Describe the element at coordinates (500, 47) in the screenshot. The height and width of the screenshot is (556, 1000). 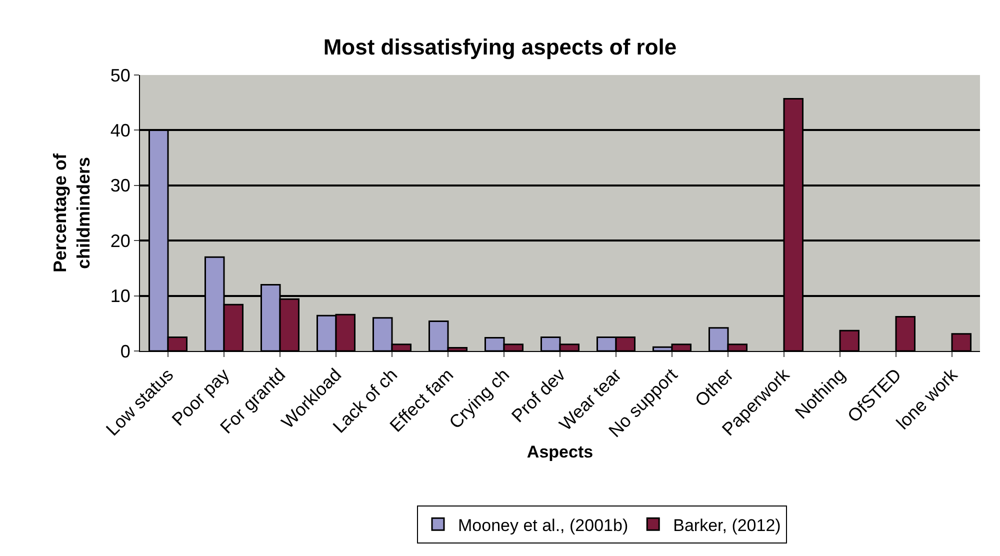
I see `chart-title: Most dissatisfying aspects of role` at that location.